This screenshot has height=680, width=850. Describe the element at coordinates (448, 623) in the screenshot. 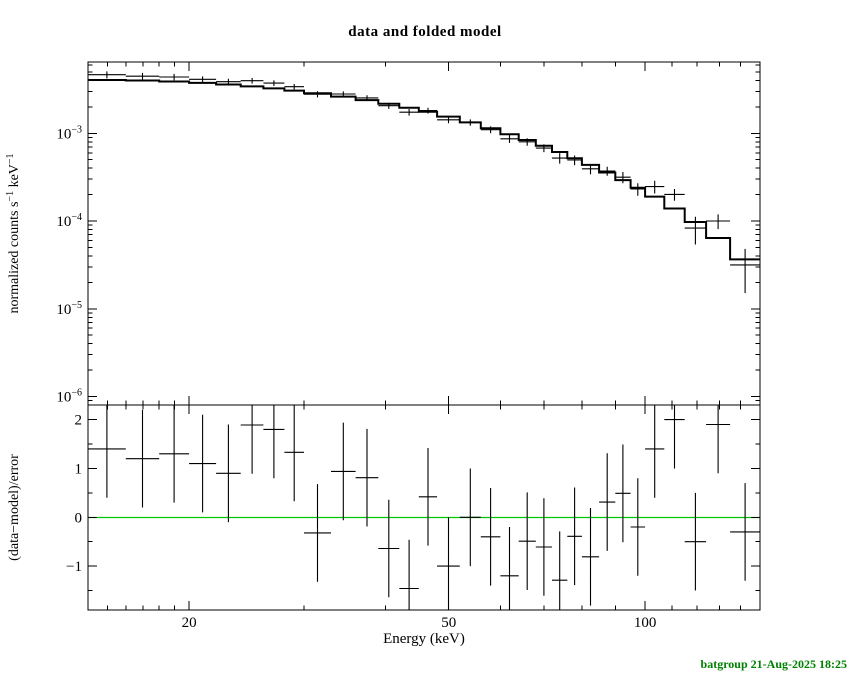

I see `x-tick-label: 50` at that location.